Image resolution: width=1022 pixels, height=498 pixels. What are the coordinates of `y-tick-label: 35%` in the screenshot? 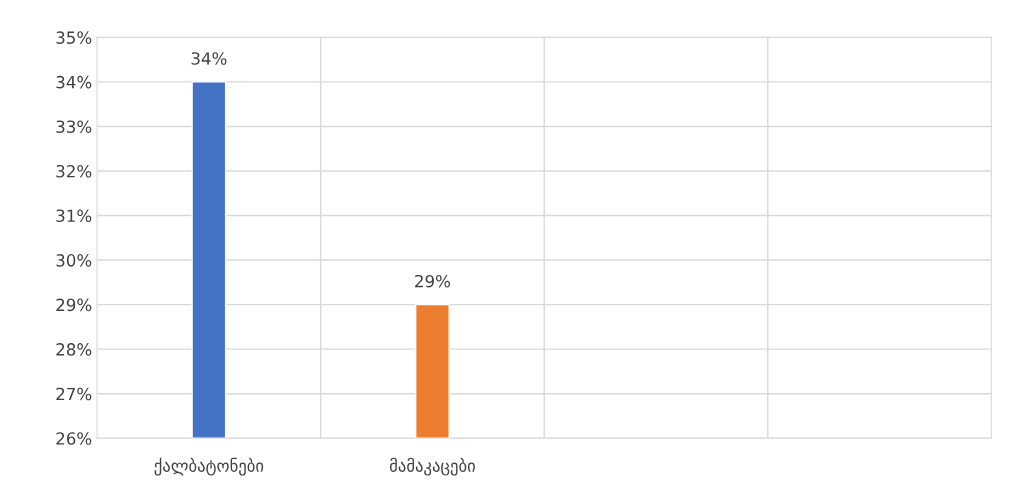 It's located at (74, 37).